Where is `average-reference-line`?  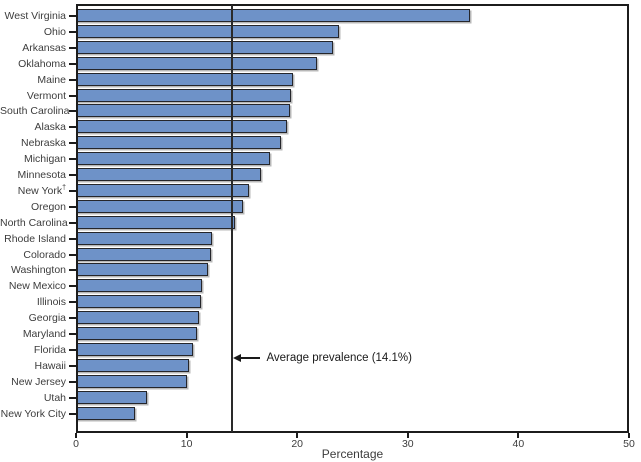
average-reference-line is located at coordinates (232, 218).